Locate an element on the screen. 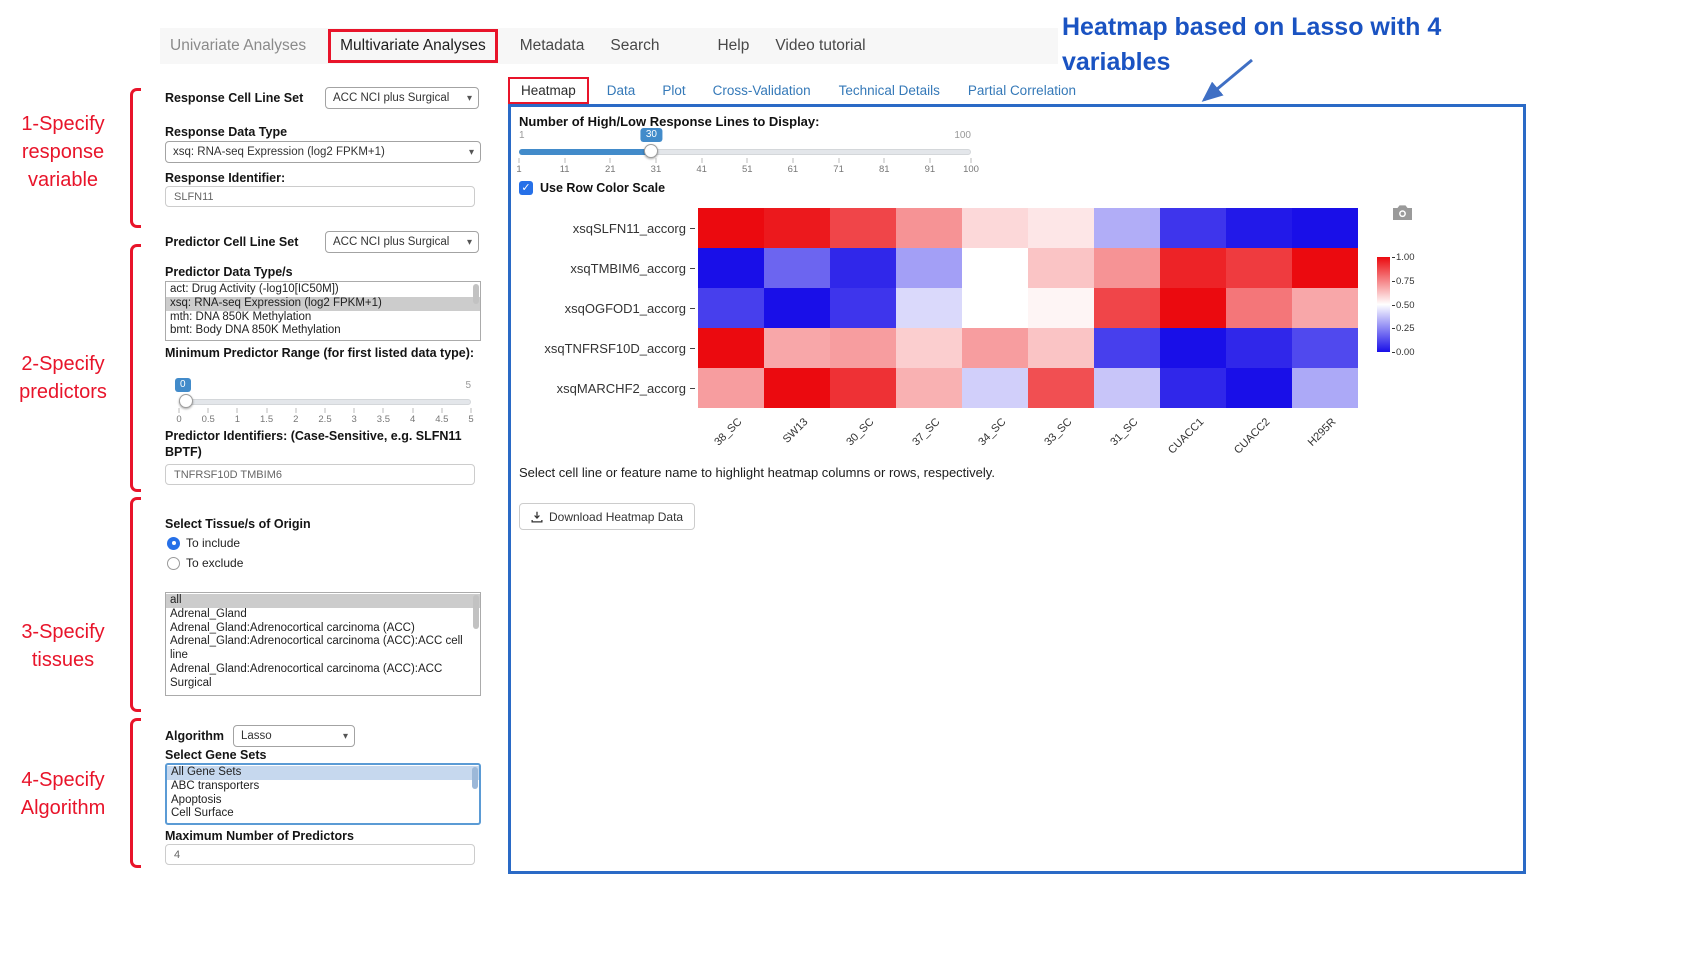 The height and width of the screenshot is (956, 1700). tab-technical-details: Technical Details is located at coordinates (889, 90).